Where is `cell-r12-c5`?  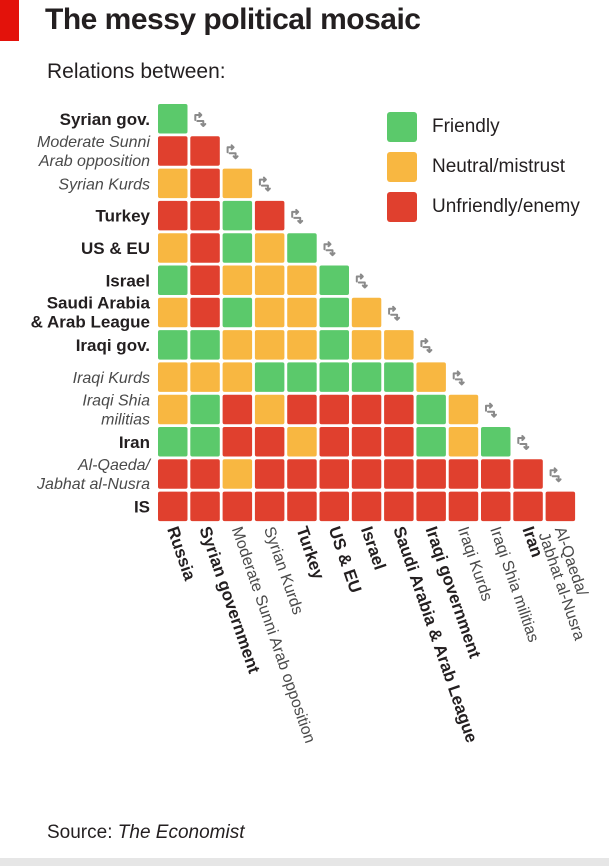 cell-r12-c5 is located at coordinates (334, 506).